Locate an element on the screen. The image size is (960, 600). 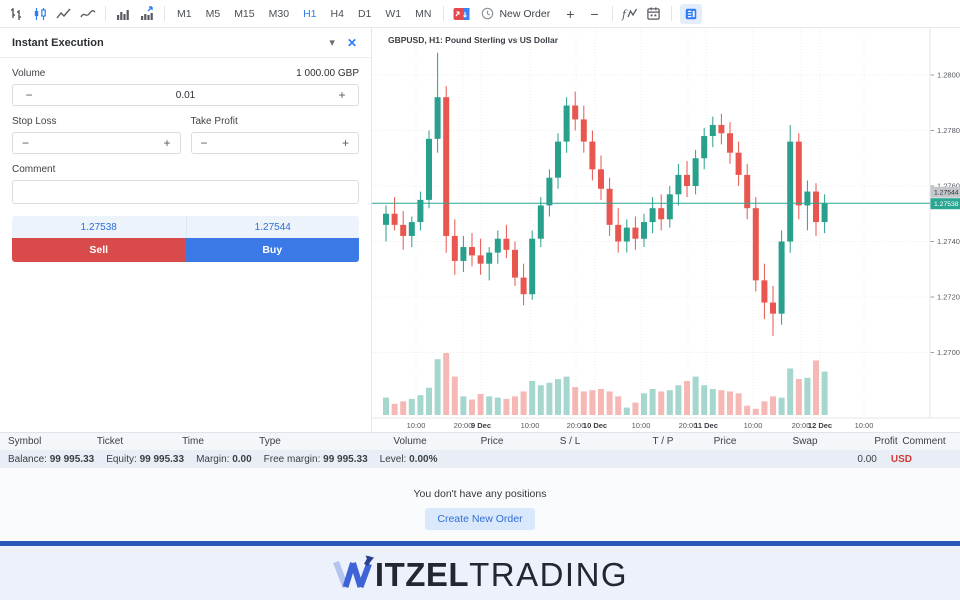
take-profit-decrease-button: − is located at coordinates (204, 143).